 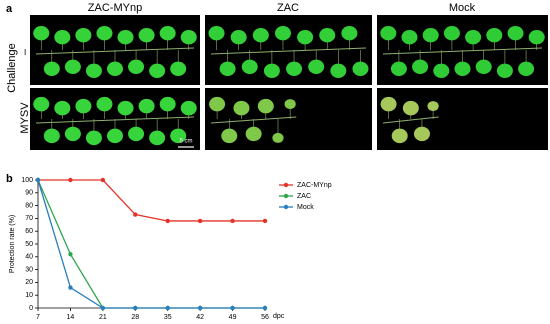 I want to click on y-tick-label: 20, so click(x=29, y=282).